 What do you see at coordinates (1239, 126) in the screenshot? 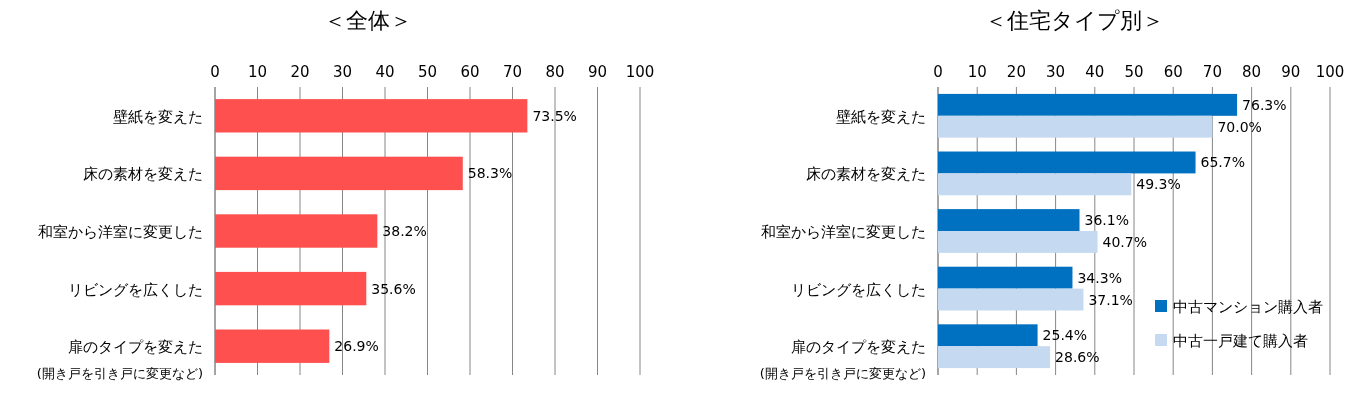
I see `data-label: 70.0%` at bounding box center [1239, 126].